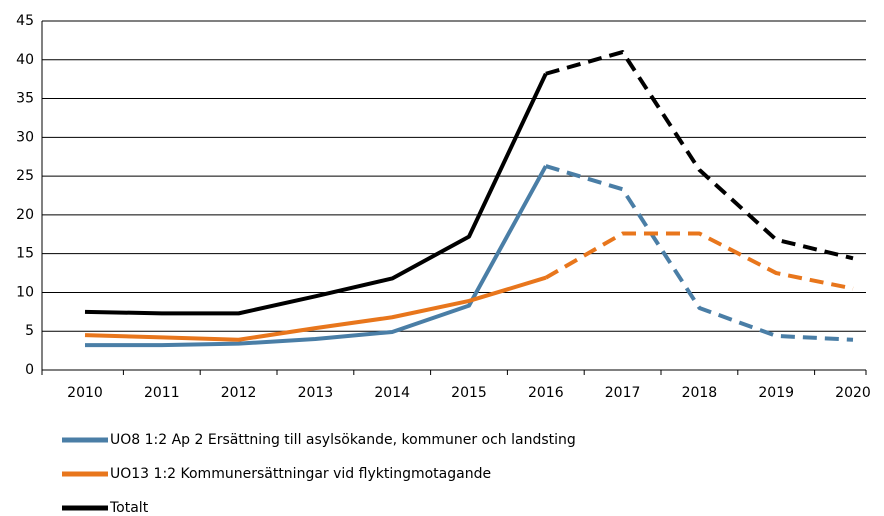 The image size is (884, 516). What do you see at coordinates (469, 393) in the screenshot?
I see `x-tick-label: 2015` at bounding box center [469, 393].